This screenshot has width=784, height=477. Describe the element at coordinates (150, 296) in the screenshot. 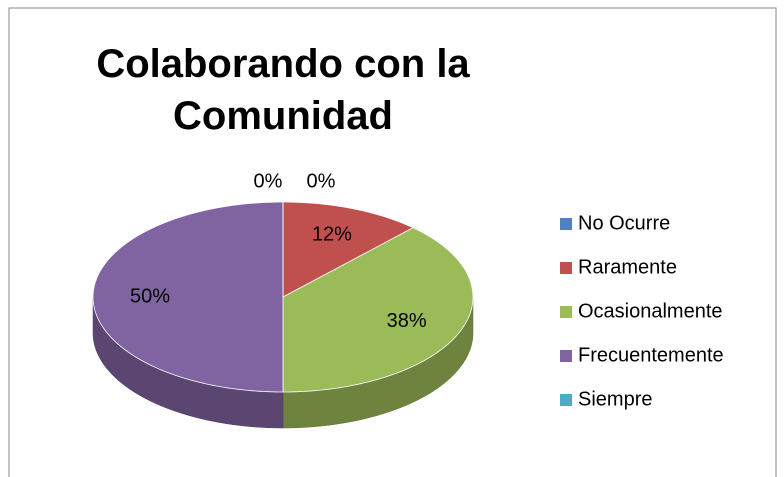

I see `data-label: 50%` at that location.